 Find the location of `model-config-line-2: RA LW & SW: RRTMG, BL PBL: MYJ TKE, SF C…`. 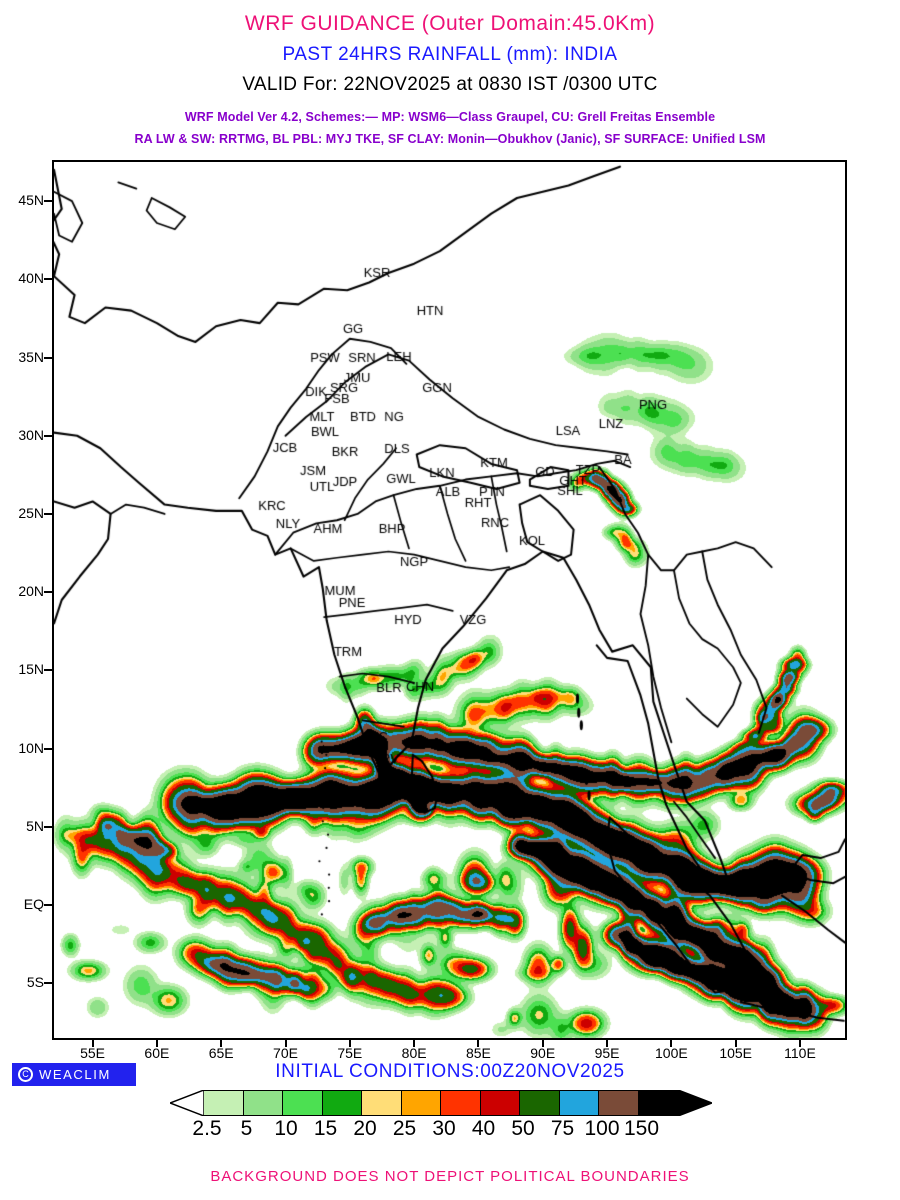

model-config-line-2: RA LW & SW: RRTMG, BL PBL: MYJ TKE, SF C… is located at coordinates (450, 139).